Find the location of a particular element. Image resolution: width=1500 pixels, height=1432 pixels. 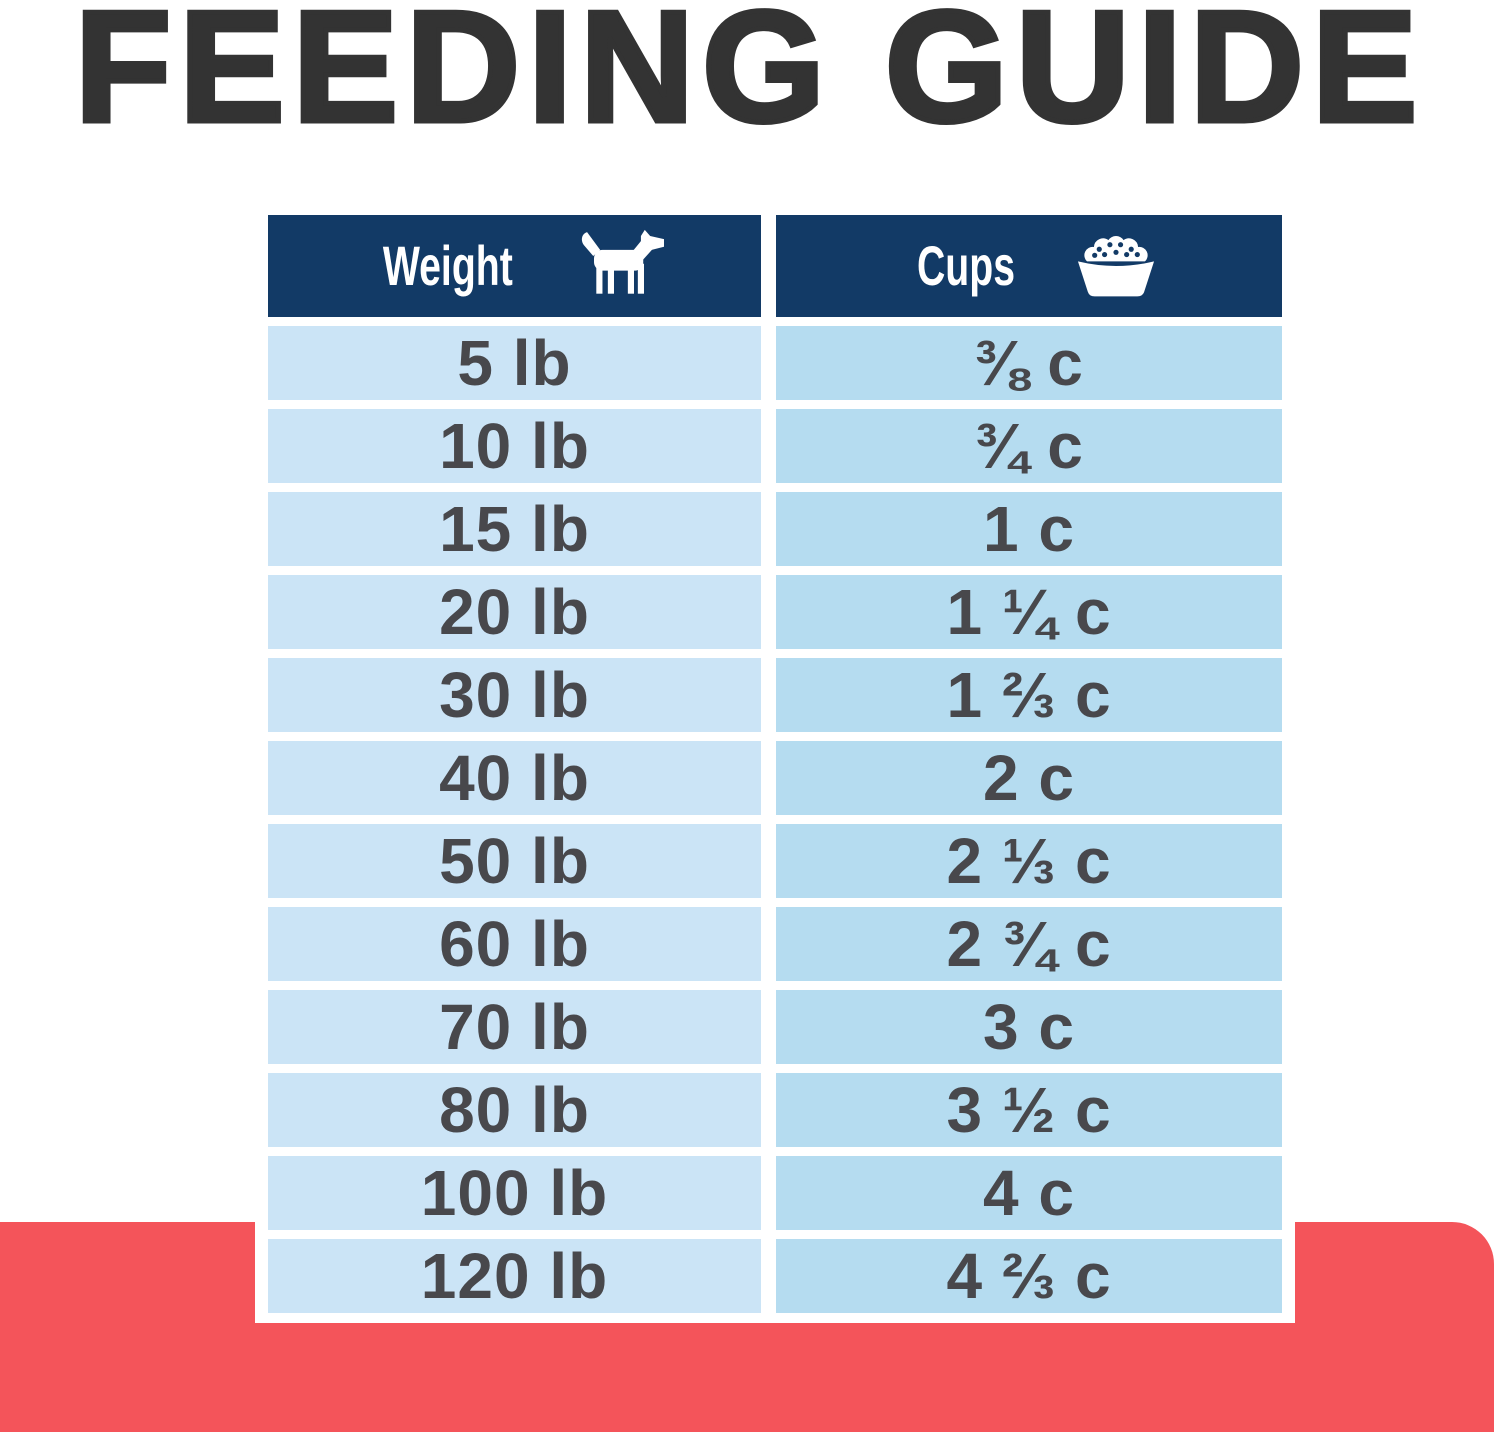

weight-value: 80 lb is located at coordinates (514, 1110).